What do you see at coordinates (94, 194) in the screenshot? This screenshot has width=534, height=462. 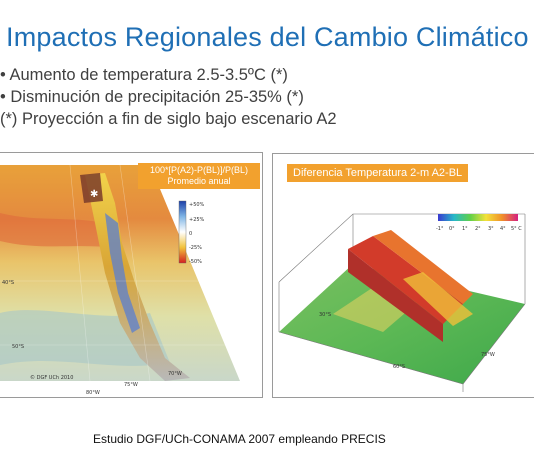 I see `star-icon: ✱` at bounding box center [94, 194].